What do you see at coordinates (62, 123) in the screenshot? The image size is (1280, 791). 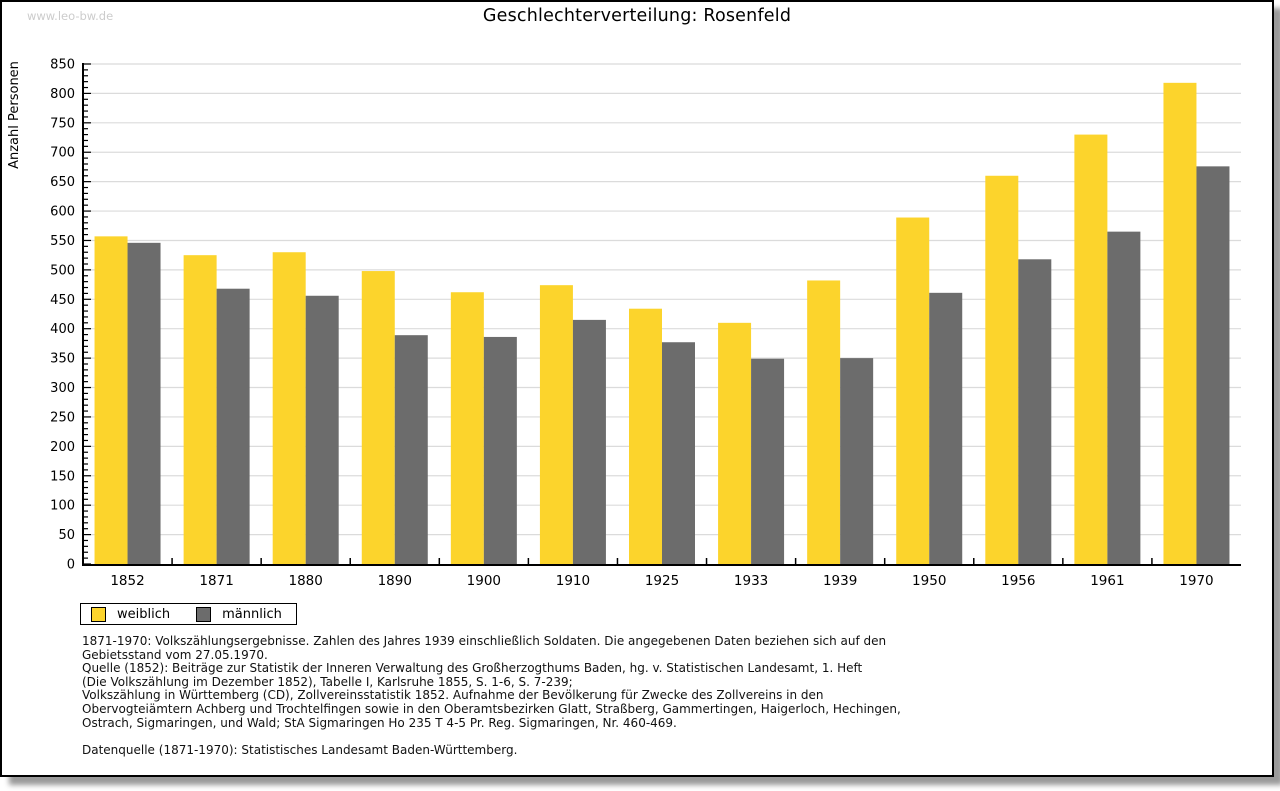 I see `y-tick-label: 750` at bounding box center [62, 123].